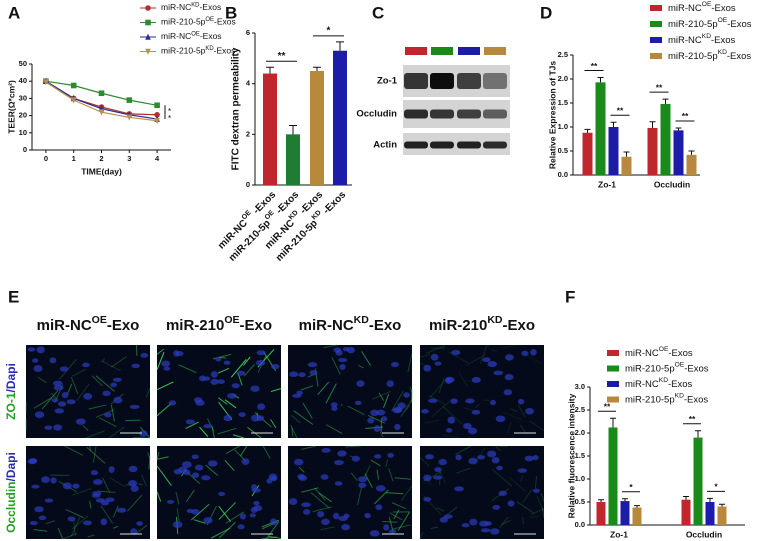 The image size is (783, 541). Describe the element at coordinates (191, 36) in the screenshot. I see `legend-label: miR-NCOE-Exos` at that location.